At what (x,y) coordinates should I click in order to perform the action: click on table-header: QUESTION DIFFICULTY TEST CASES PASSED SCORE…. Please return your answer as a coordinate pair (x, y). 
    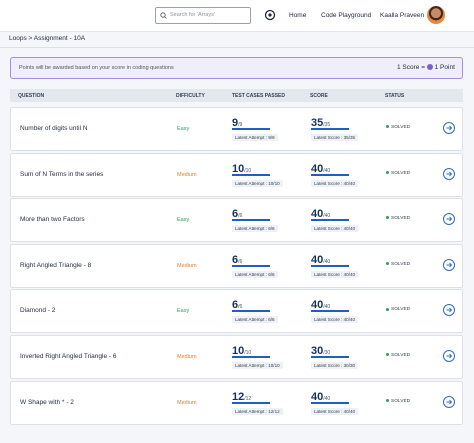
    Looking at the image, I should click on (236, 95).